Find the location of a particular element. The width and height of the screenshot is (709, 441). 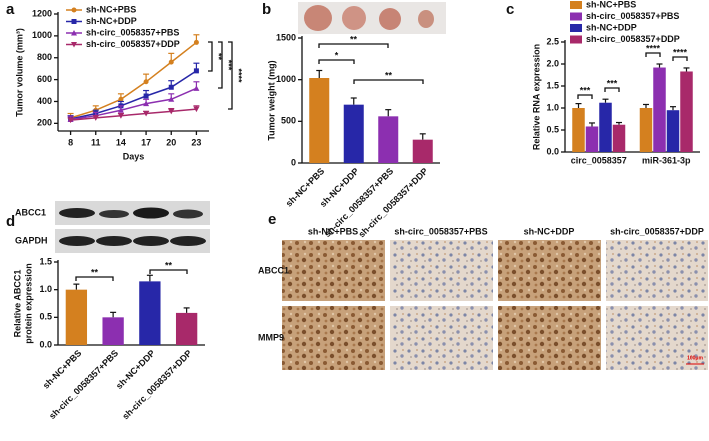

y-tick-label: 1.5 is located at coordinates (552, 85).